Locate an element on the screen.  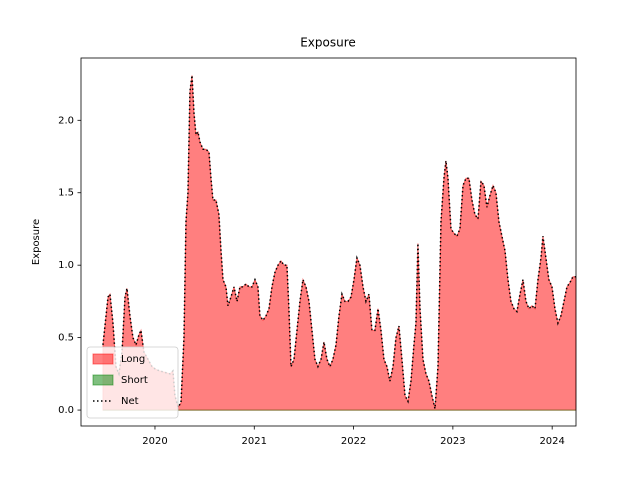
x-tick-label: 2021 is located at coordinates (254, 441).